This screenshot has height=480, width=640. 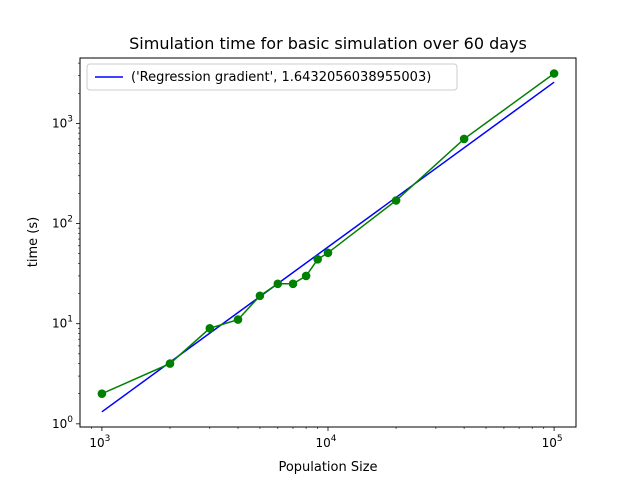 What do you see at coordinates (327, 467) in the screenshot?
I see `x-axis-label: Population Size` at bounding box center [327, 467].